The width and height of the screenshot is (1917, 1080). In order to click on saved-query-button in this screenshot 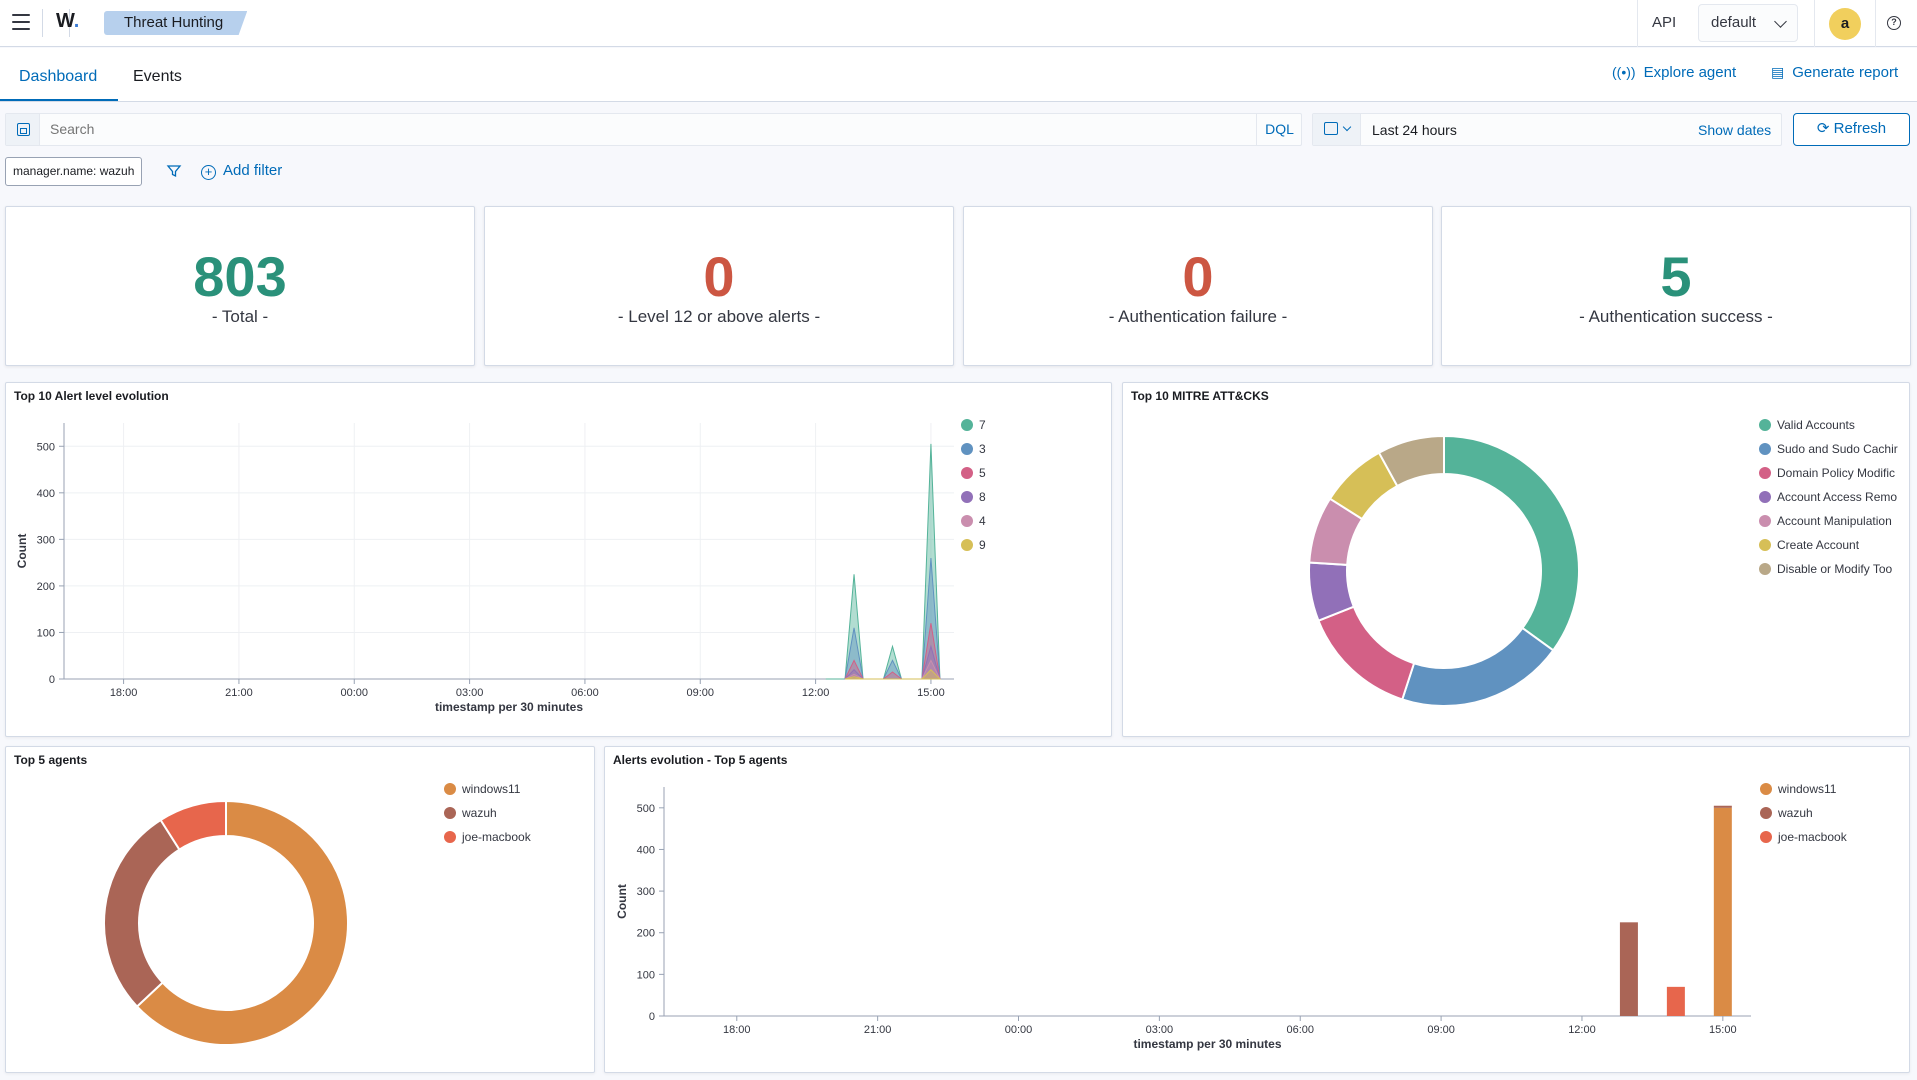, I will do `click(23, 129)`.